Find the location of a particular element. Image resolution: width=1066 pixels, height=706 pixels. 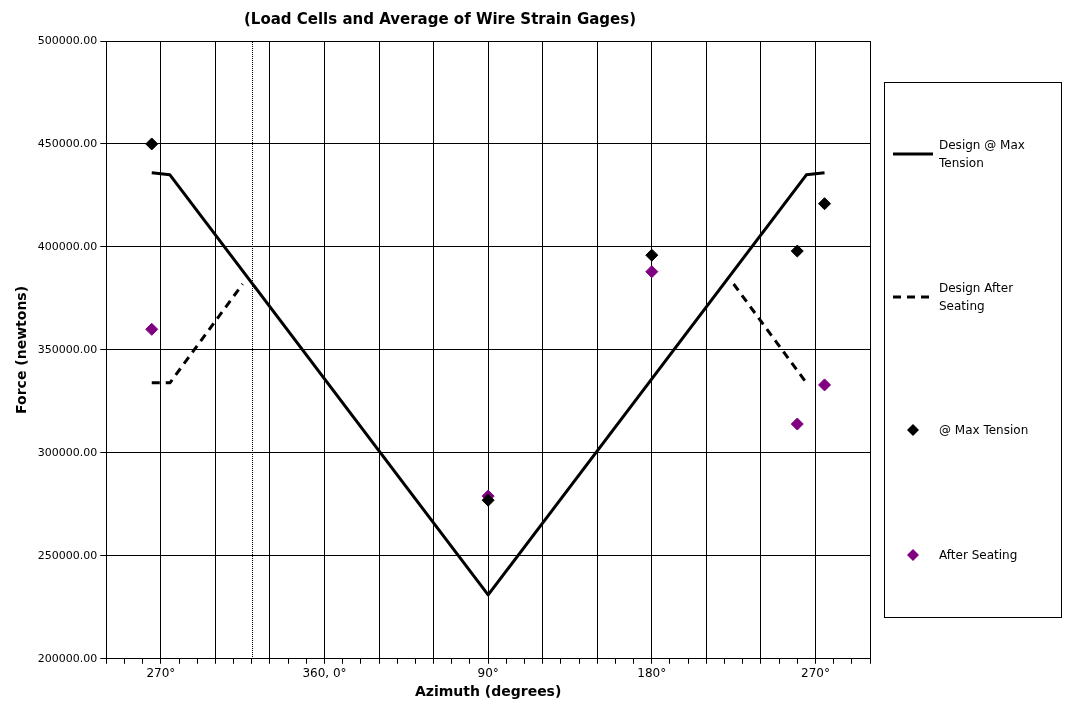

x-tick-label: 180° is located at coordinates (652, 673).